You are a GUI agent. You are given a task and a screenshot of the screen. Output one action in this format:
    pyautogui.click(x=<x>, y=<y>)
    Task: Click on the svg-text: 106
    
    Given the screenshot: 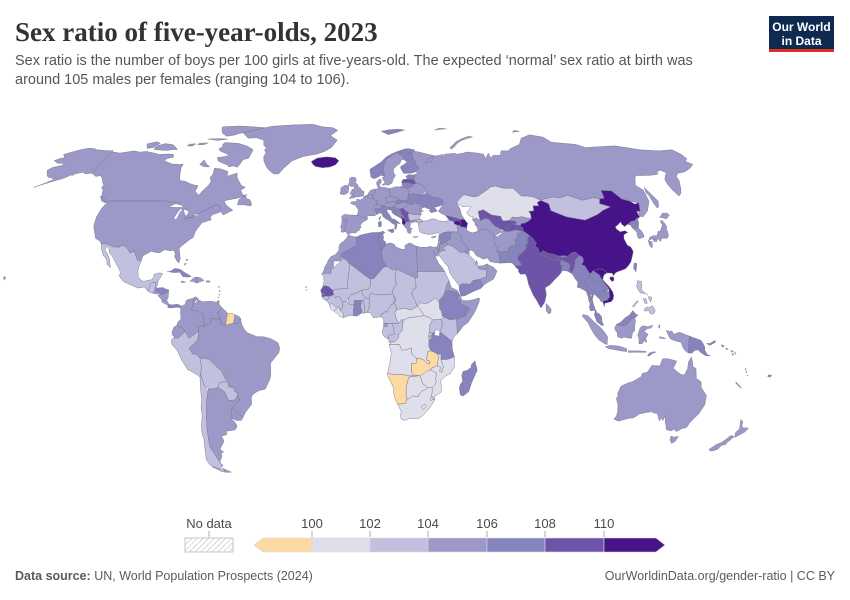 What is the action you would take?
    pyautogui.click(x=487, y=523)
    